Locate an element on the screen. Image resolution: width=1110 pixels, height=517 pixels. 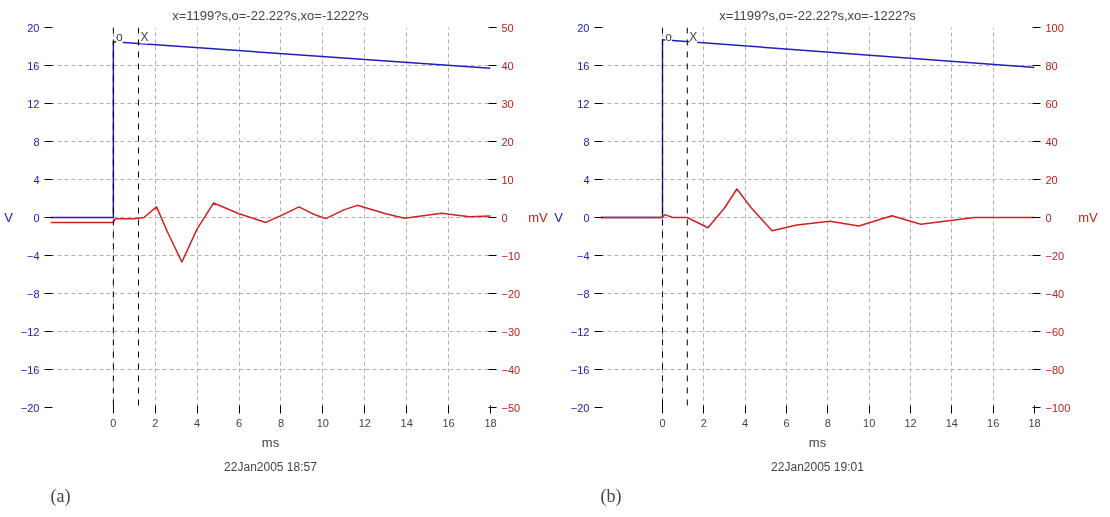
y2-tick-label: 100 is located at coordinates (1054, 27).